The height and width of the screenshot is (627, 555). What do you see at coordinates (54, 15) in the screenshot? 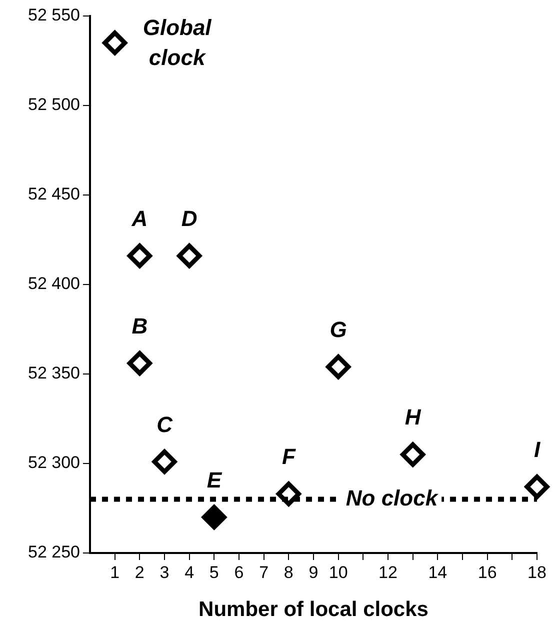
I see `y-tick-label: 52 550` at bounding box center [54, 15].